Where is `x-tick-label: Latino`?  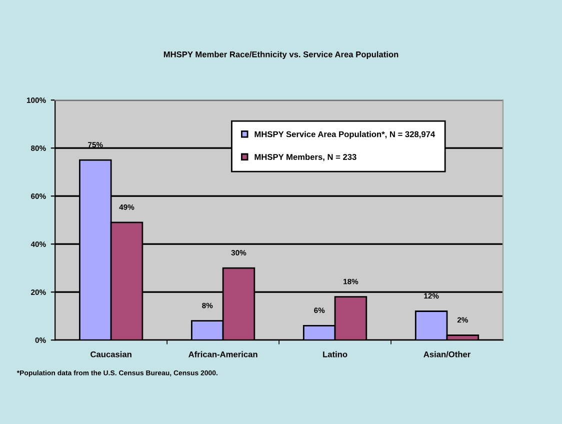
x-tick-label: Latino is located at coordinates (335, 354).